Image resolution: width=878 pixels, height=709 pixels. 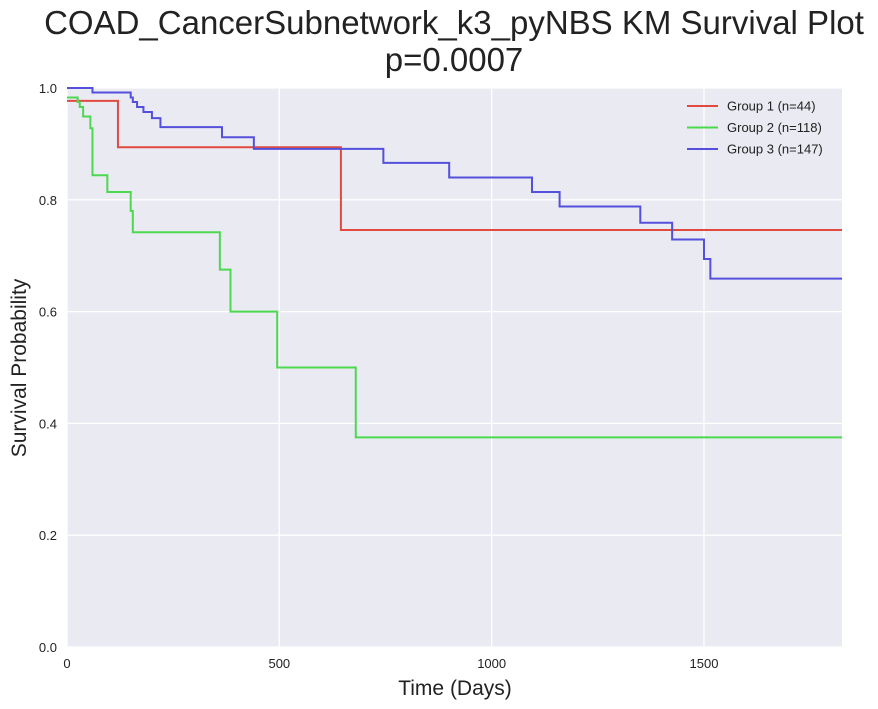 I want to click on legend-label: Group 1 (n=44), so click(x=771, y=106).